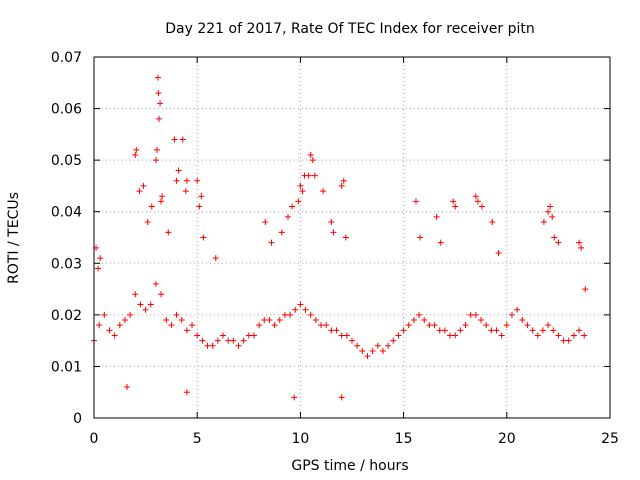 This screenshot has height=480, width=640. I want to click on y-tick-label: 0.02, so click(66, 316).